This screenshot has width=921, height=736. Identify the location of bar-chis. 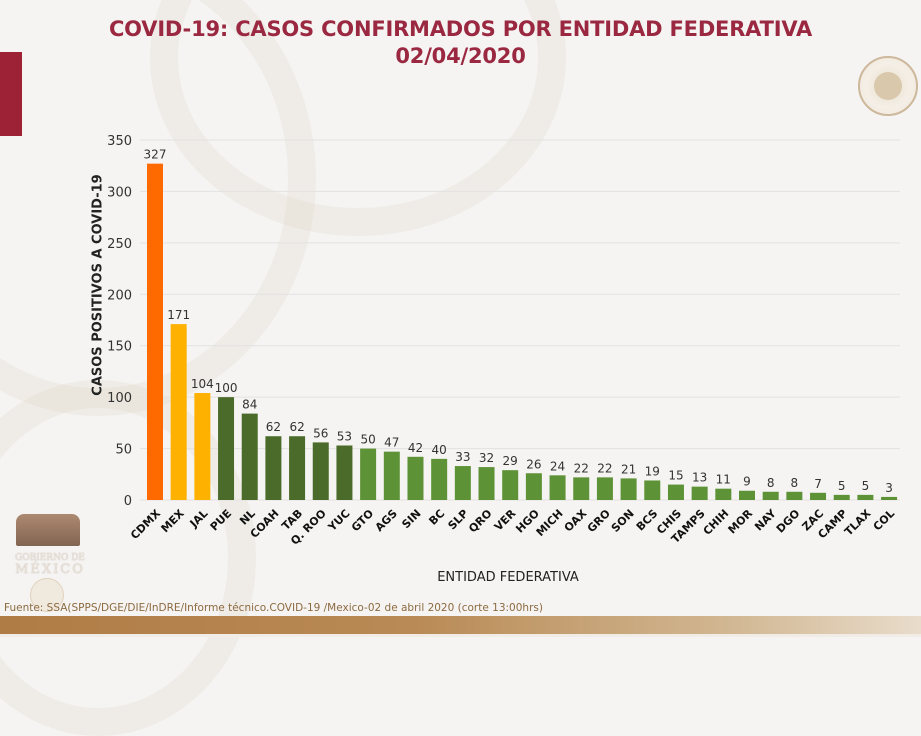
(675, 492).